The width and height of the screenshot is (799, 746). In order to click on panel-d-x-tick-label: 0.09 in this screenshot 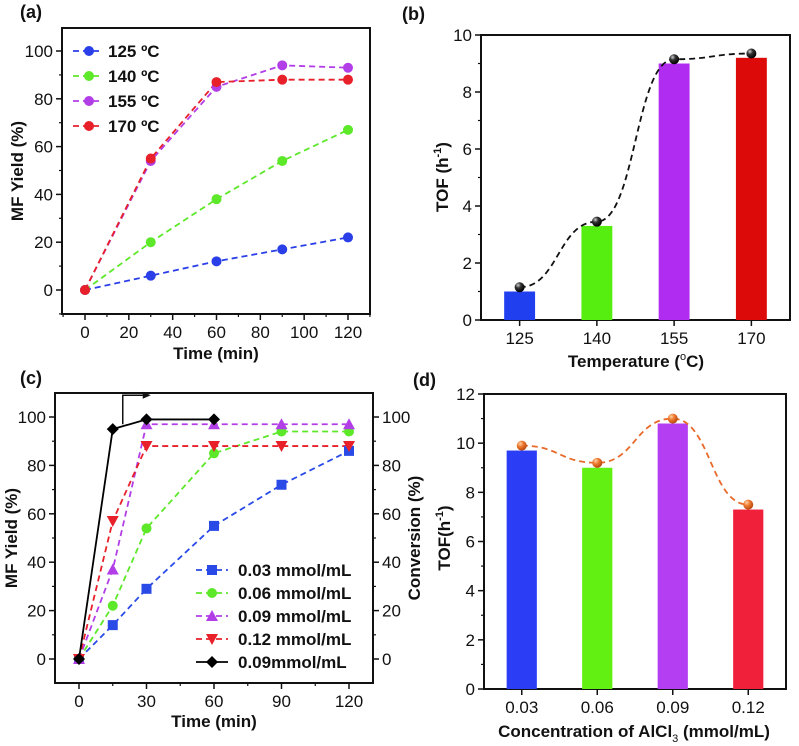, I will do `click(672, 707)`.